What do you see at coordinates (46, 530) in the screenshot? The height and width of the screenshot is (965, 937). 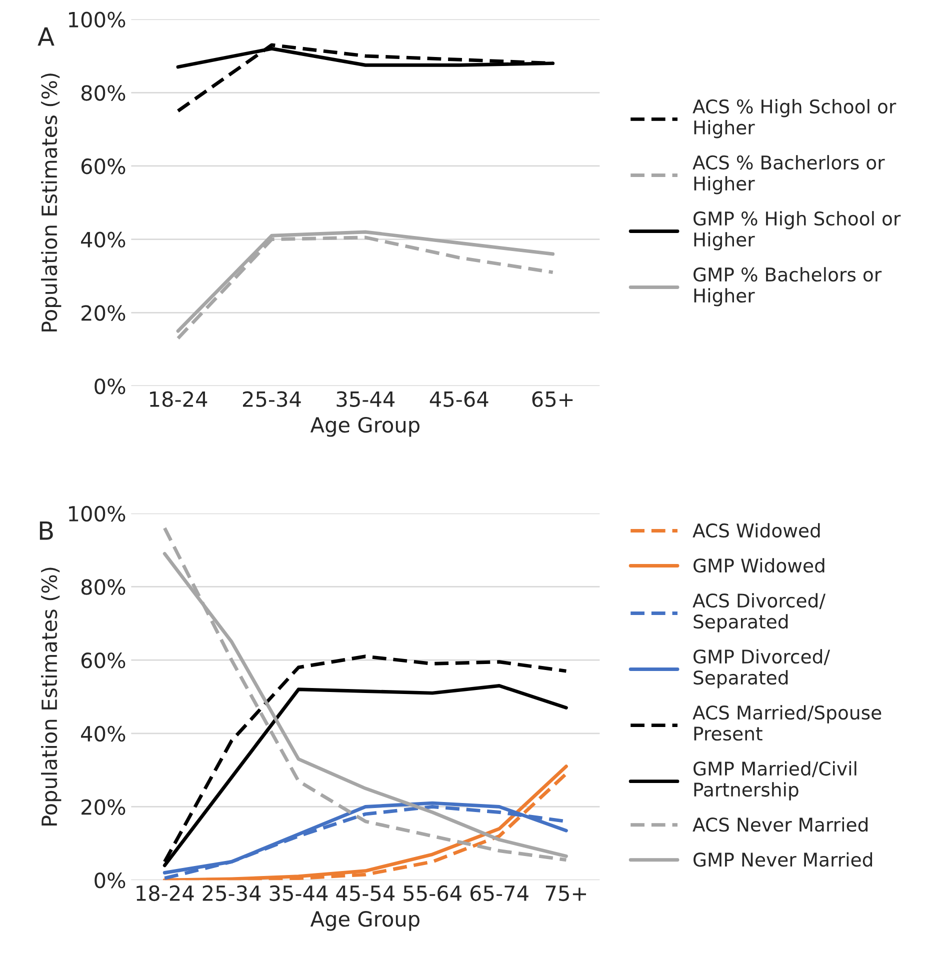 I see `text: B` at bounding box center [46, 530].